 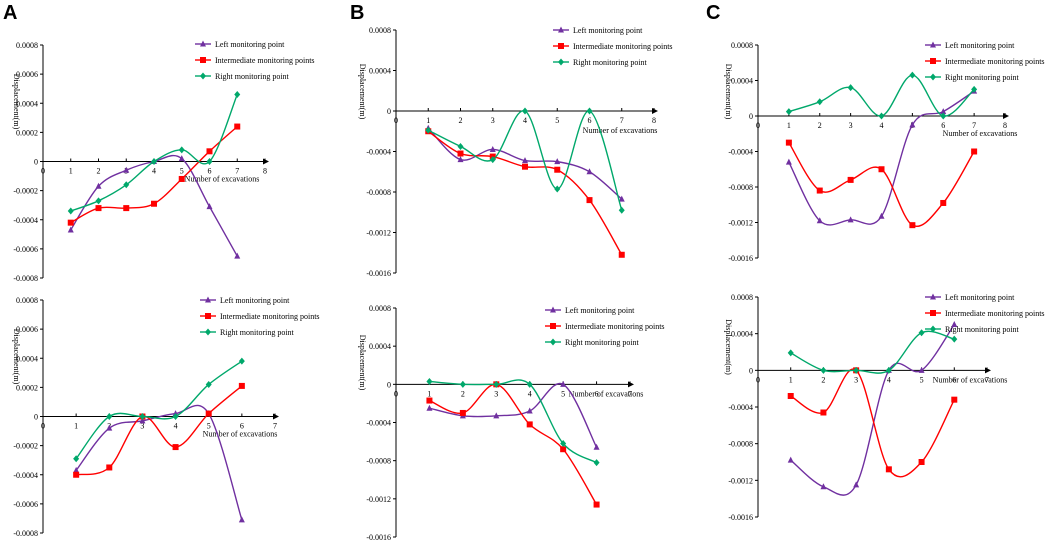 I want to click on y-axis-label: Displacement(m), so click(x=16, y=102).